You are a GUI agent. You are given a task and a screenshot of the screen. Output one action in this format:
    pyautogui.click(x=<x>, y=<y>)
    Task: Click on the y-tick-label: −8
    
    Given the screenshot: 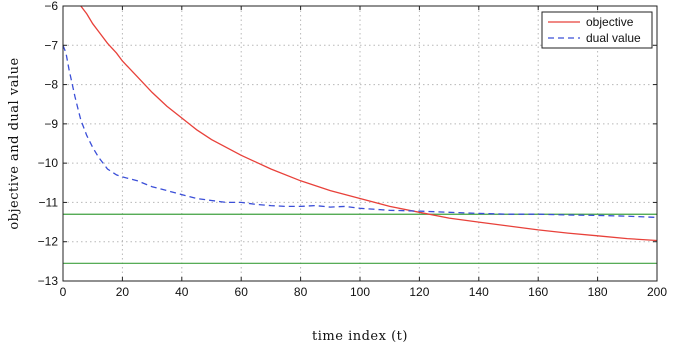 What is the action you would take?
    pyautogui.click(x=51, y=85)
    